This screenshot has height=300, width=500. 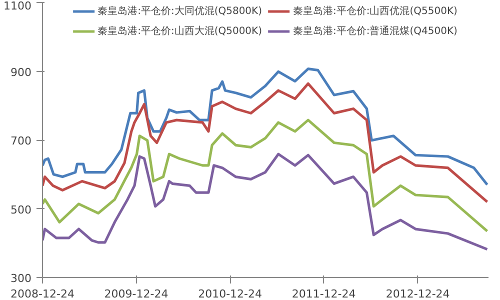 What do you see at coordinates (42, 294) in the screenshot?
I see `x-tick-label: 2008-12-24` at bounding box center [42, 294].